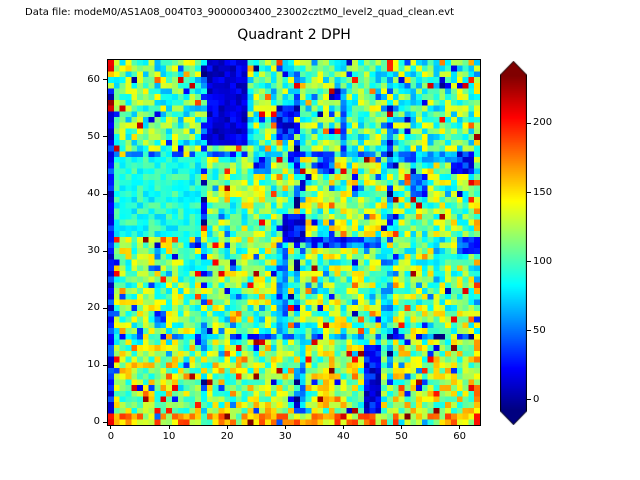 The width and height of the screenshot is (640, 480). I want to click on y-tick-label: 20, so click(93, 308).